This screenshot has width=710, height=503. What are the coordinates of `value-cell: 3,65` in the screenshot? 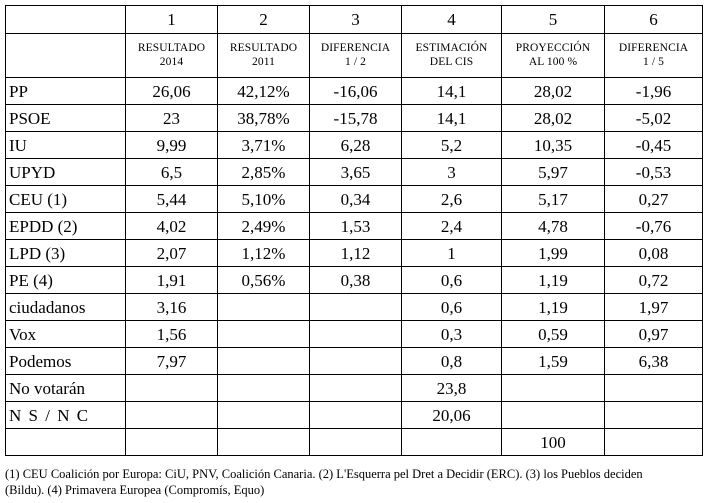 It's located at (355, 172).